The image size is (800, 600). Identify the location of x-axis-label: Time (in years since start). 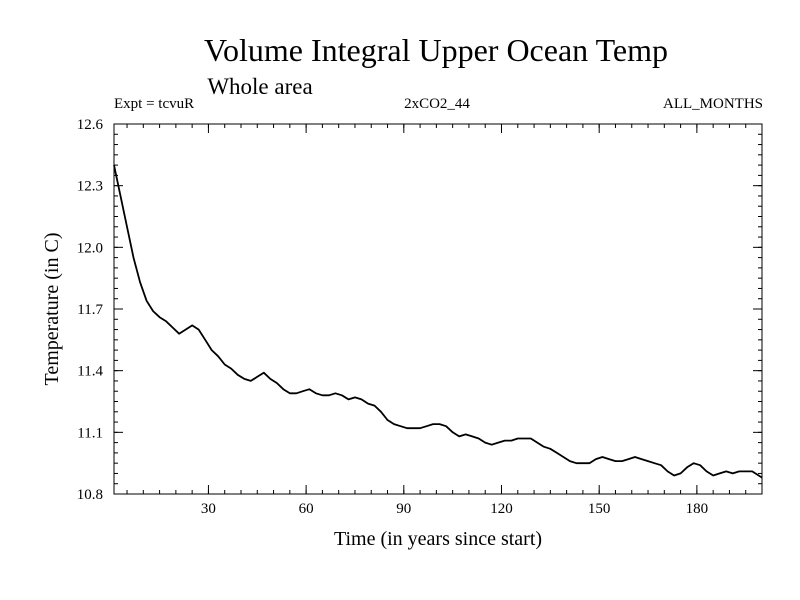
(438, 539).